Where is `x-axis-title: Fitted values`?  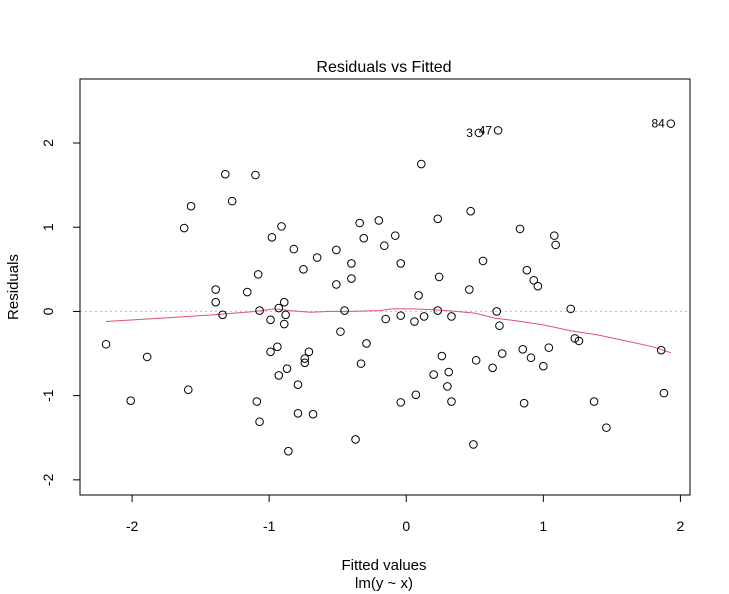 x-axis-title: Fitted values is located at coordinates (383, 565).